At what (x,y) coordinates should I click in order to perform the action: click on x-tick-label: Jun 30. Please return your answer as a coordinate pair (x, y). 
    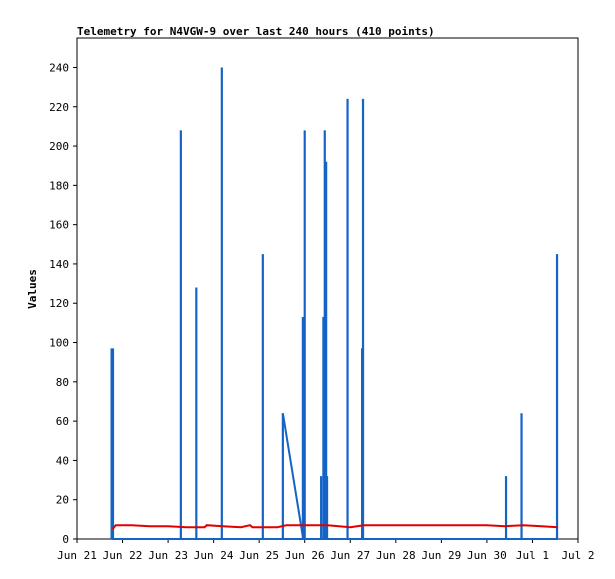
    Looking at the image, I should click on (487, 555).